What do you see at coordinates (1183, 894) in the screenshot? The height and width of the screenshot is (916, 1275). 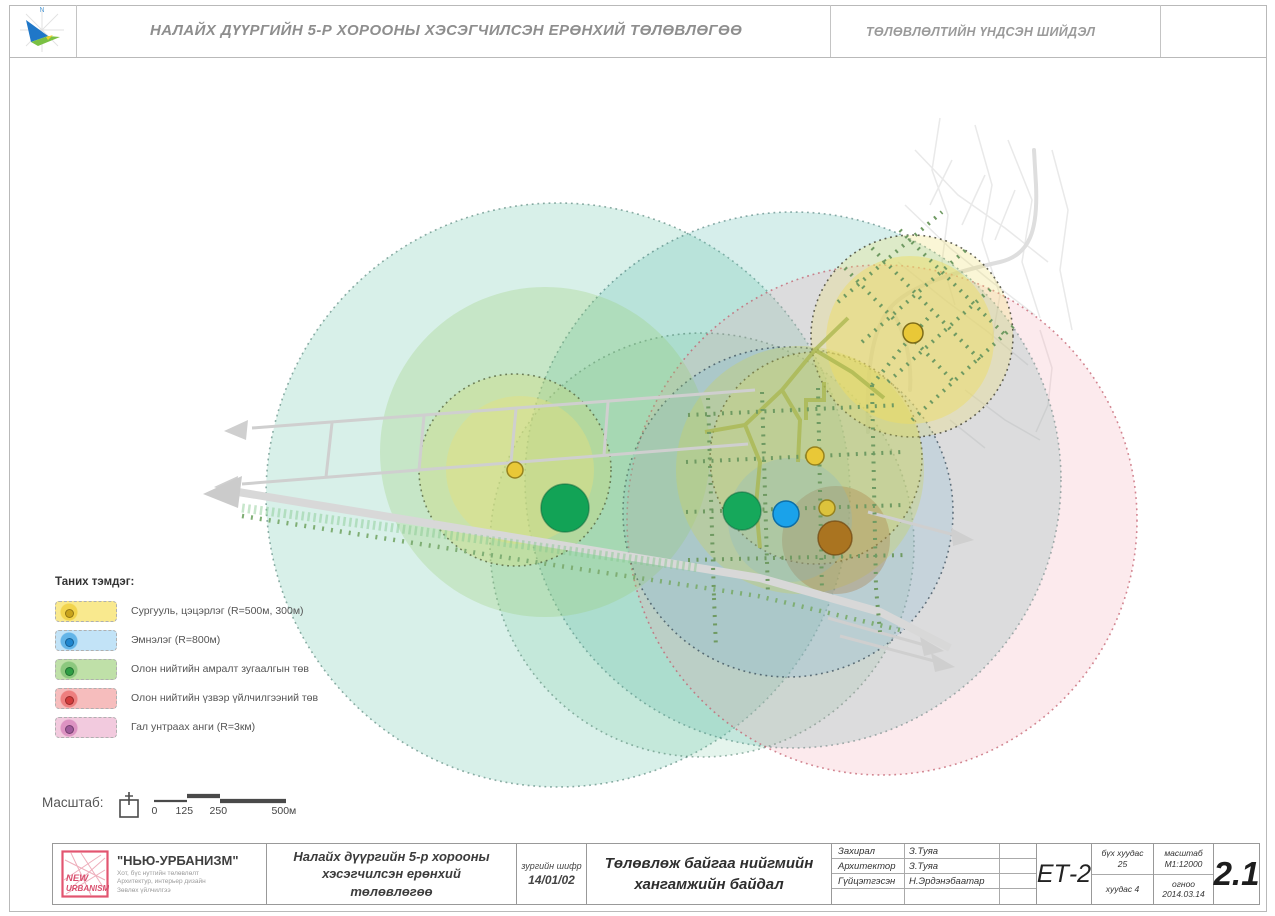 I see `date-value: 2014.03.14` at bounding box center [1183, 894].